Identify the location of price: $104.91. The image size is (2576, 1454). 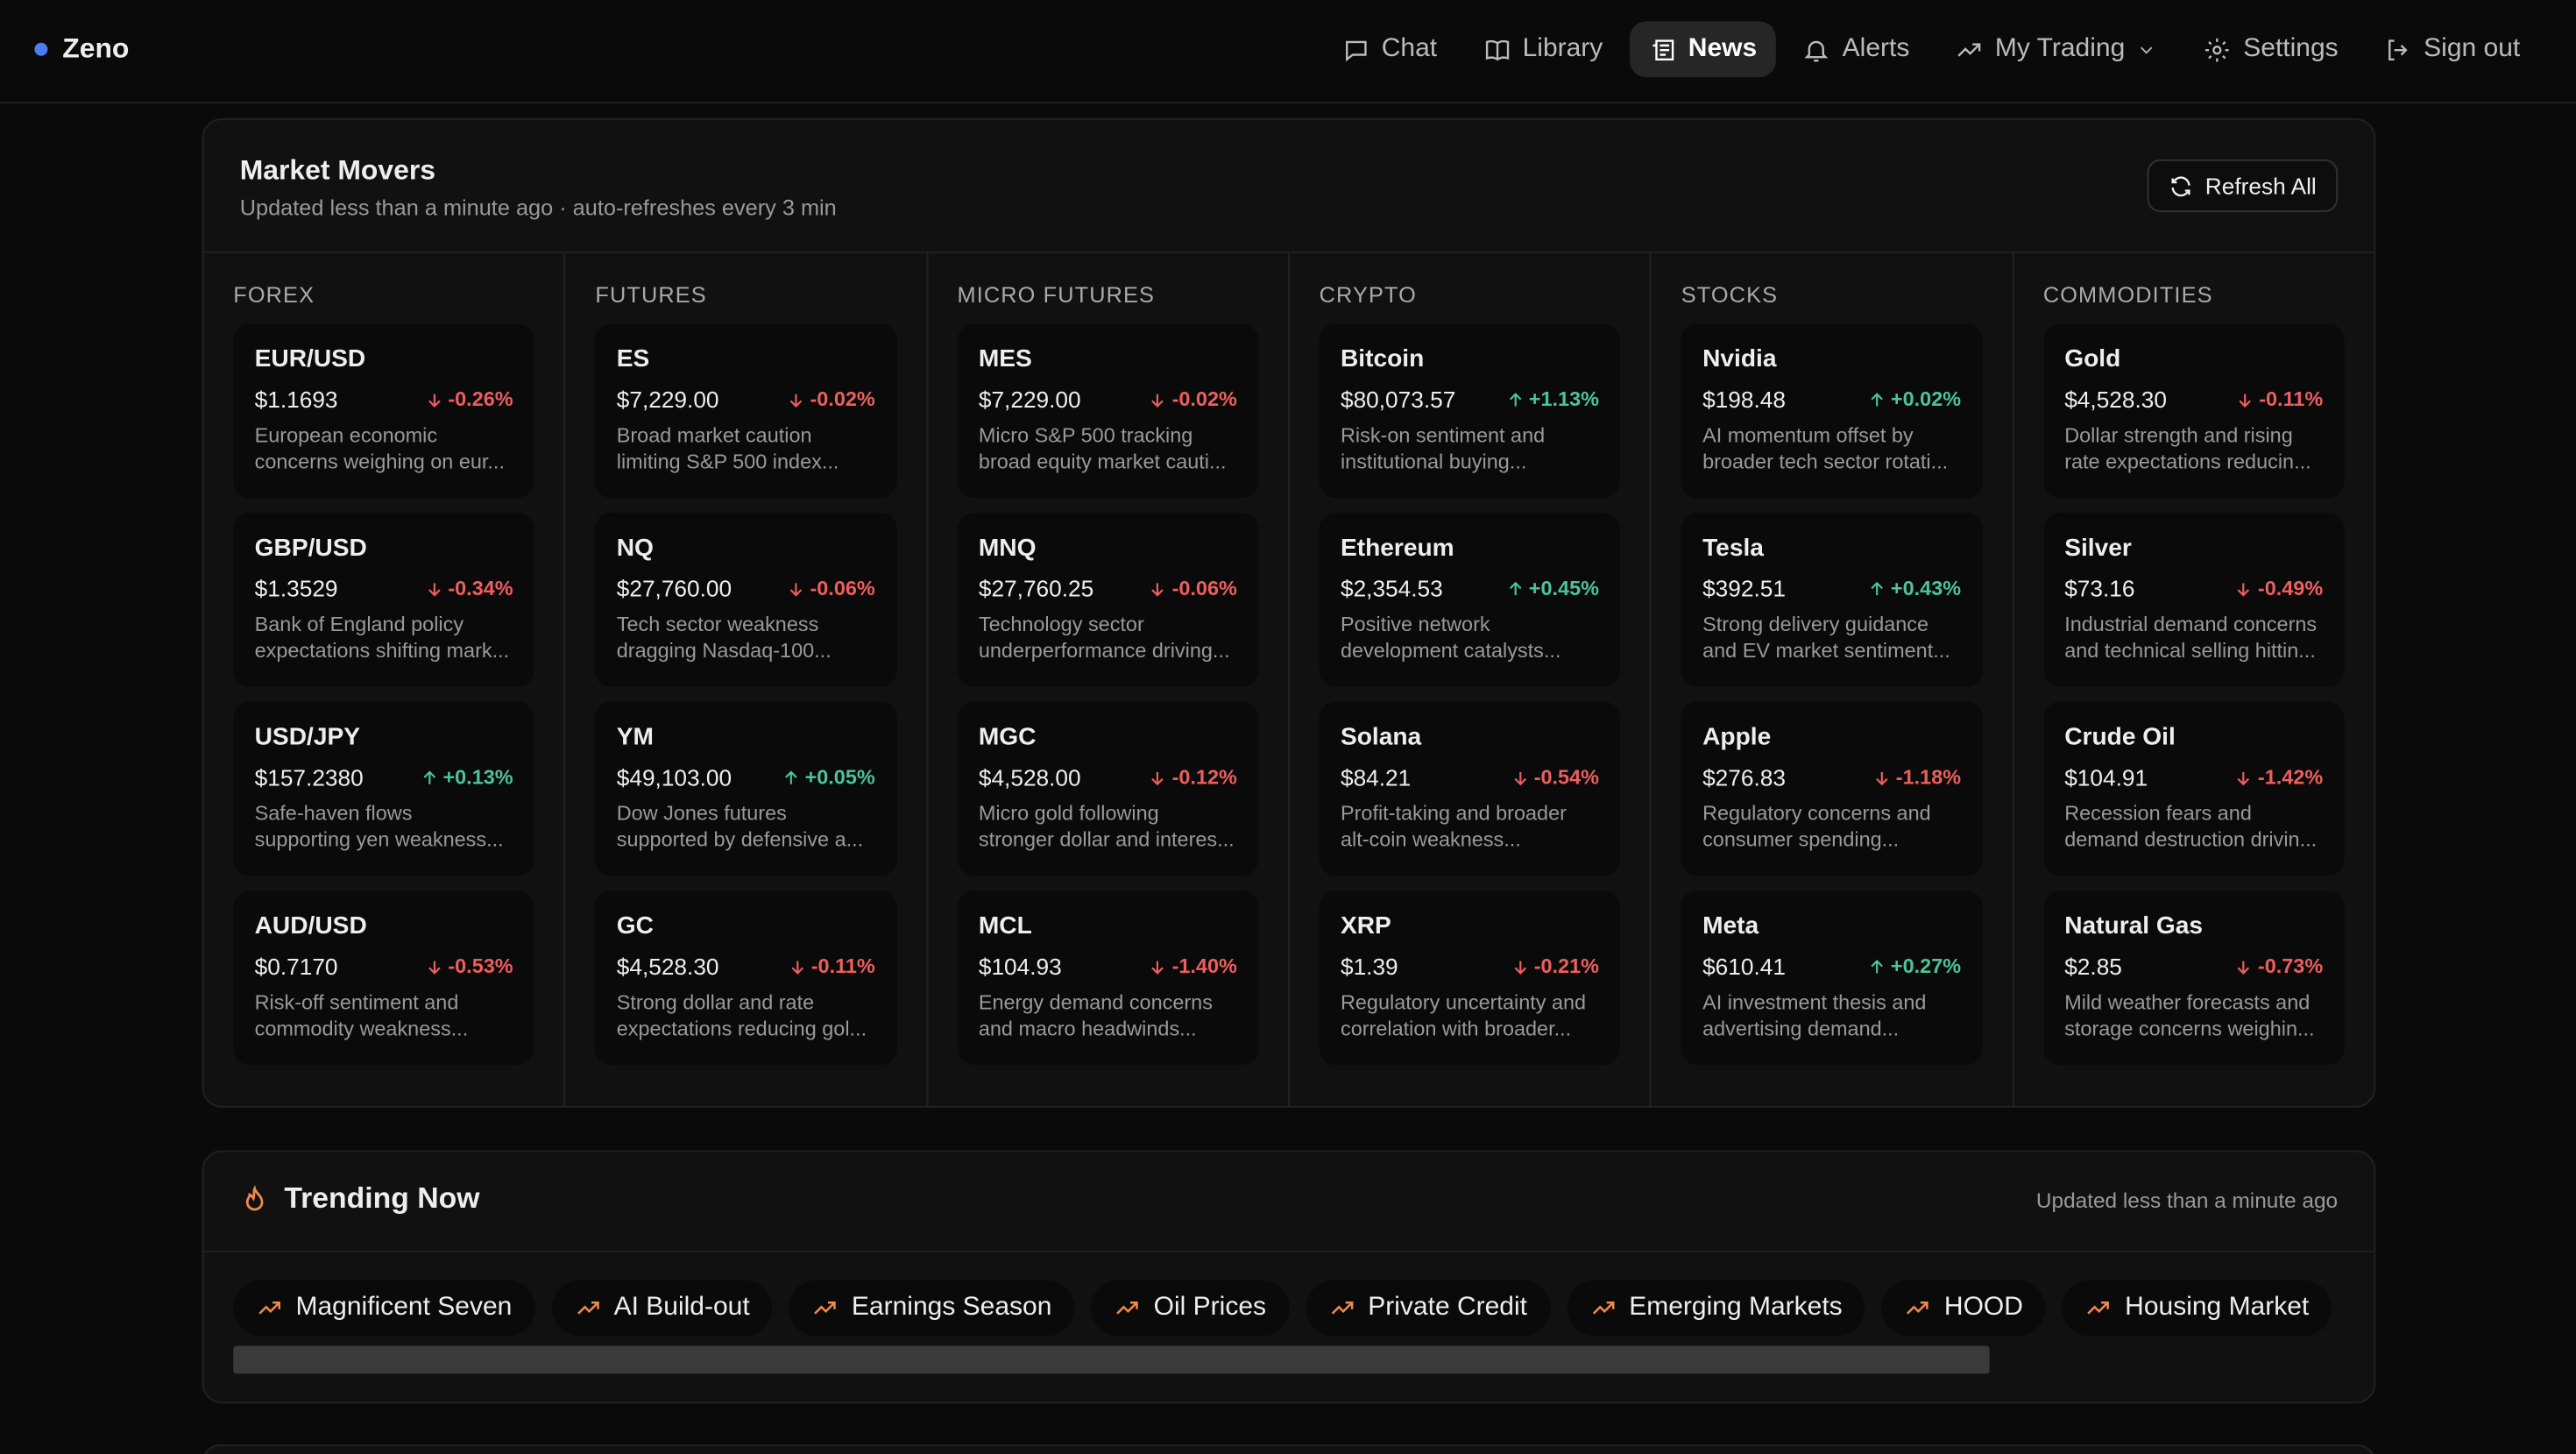
(2106, 777).